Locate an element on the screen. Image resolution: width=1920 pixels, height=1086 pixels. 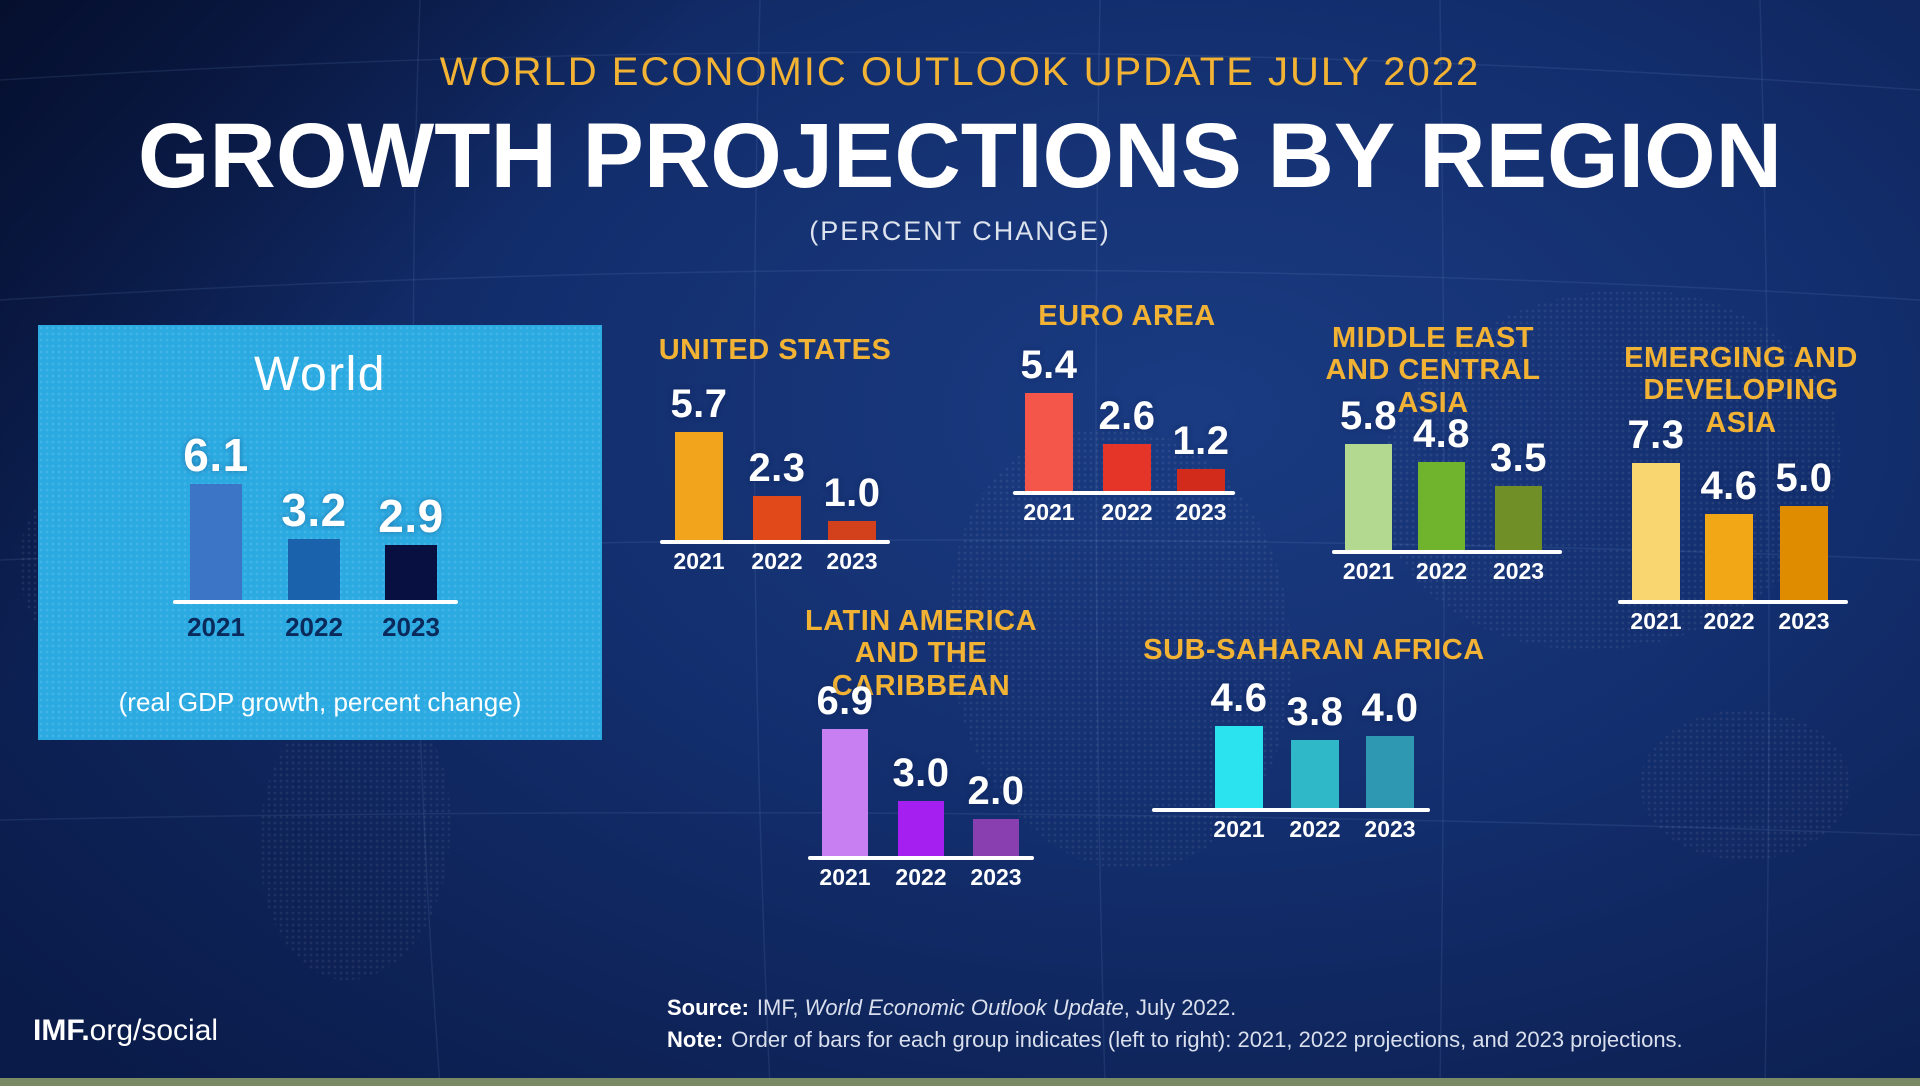
bar-world-2022 is located at coordinates (314, 569).